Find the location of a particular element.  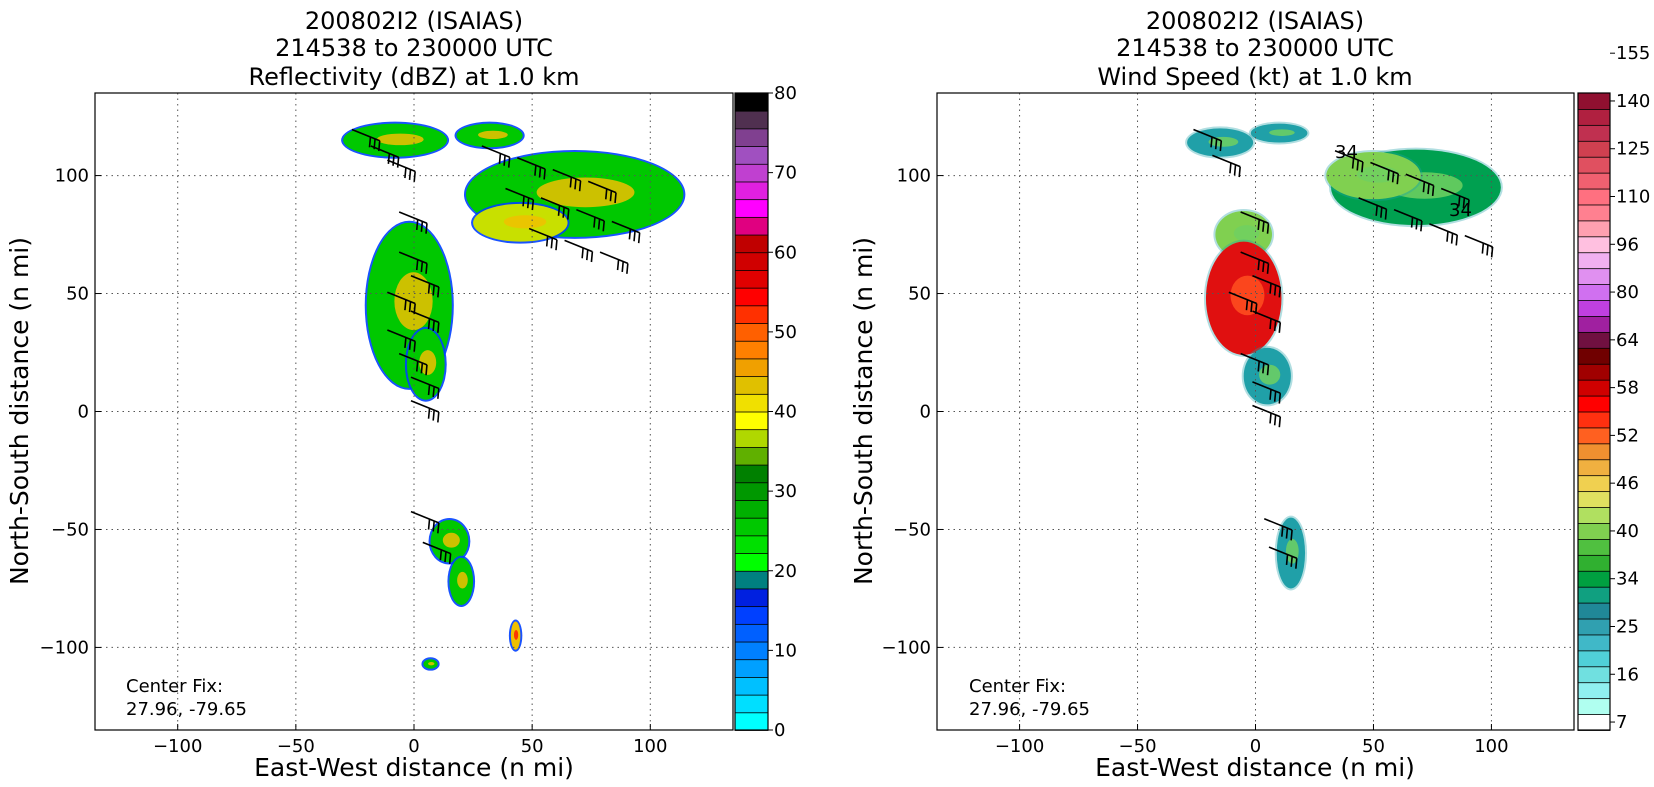

colorbar-tick-label: 52 is located at coordinates (1627, 435).